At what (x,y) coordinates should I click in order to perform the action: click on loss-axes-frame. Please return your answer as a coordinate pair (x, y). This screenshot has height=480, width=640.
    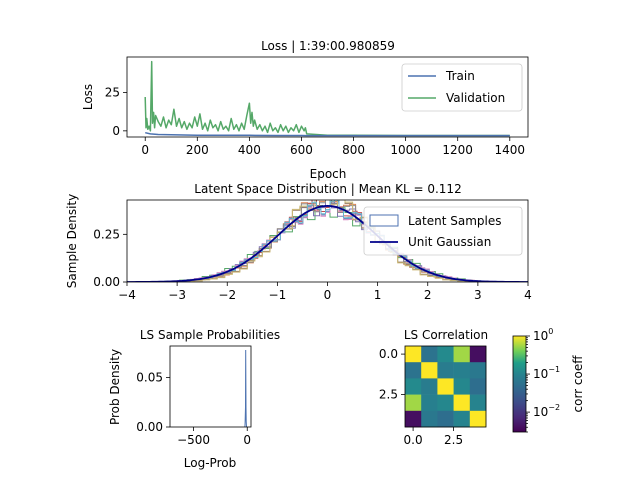
    Looking at the image, I should click on (327, 97).